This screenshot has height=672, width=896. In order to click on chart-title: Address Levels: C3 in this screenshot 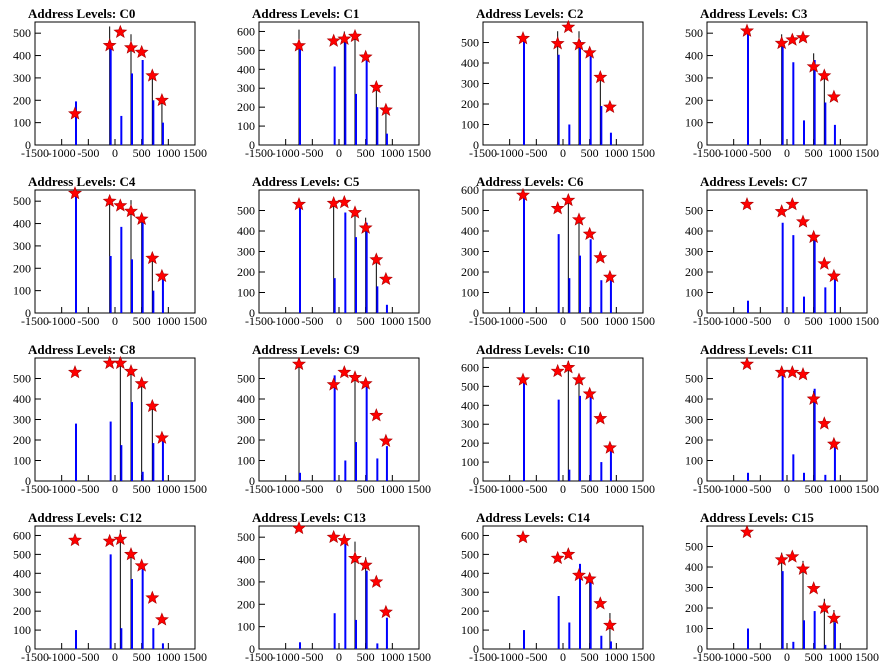, I will do `click(754, 13)`.